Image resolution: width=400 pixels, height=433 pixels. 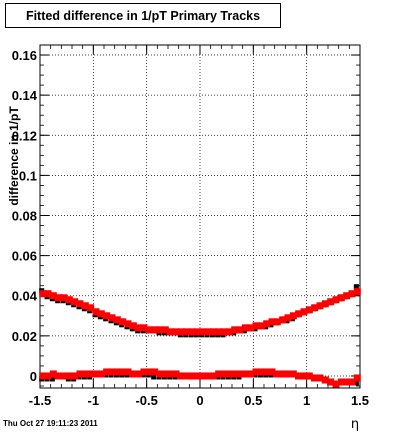 I want to click on y-tick-label: 0.02, so click(x=24, y=336).